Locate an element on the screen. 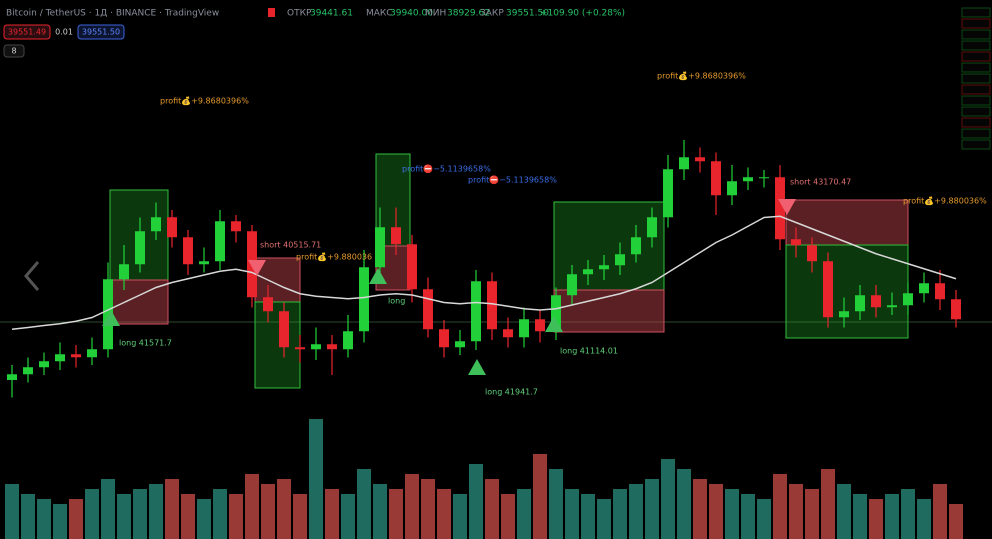 Image resolution: width=992 pixels, height=539 pixels. loss-zone is located at coordinates (847, 222).